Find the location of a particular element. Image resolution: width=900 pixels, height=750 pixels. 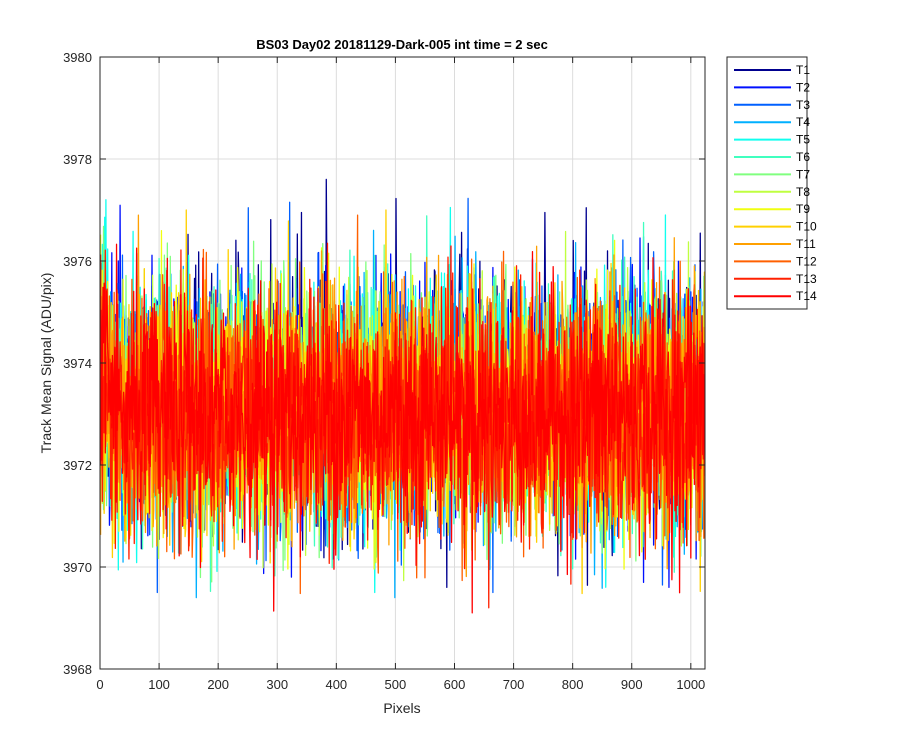

legend-label: T1 is located at coordinates (803, 70).